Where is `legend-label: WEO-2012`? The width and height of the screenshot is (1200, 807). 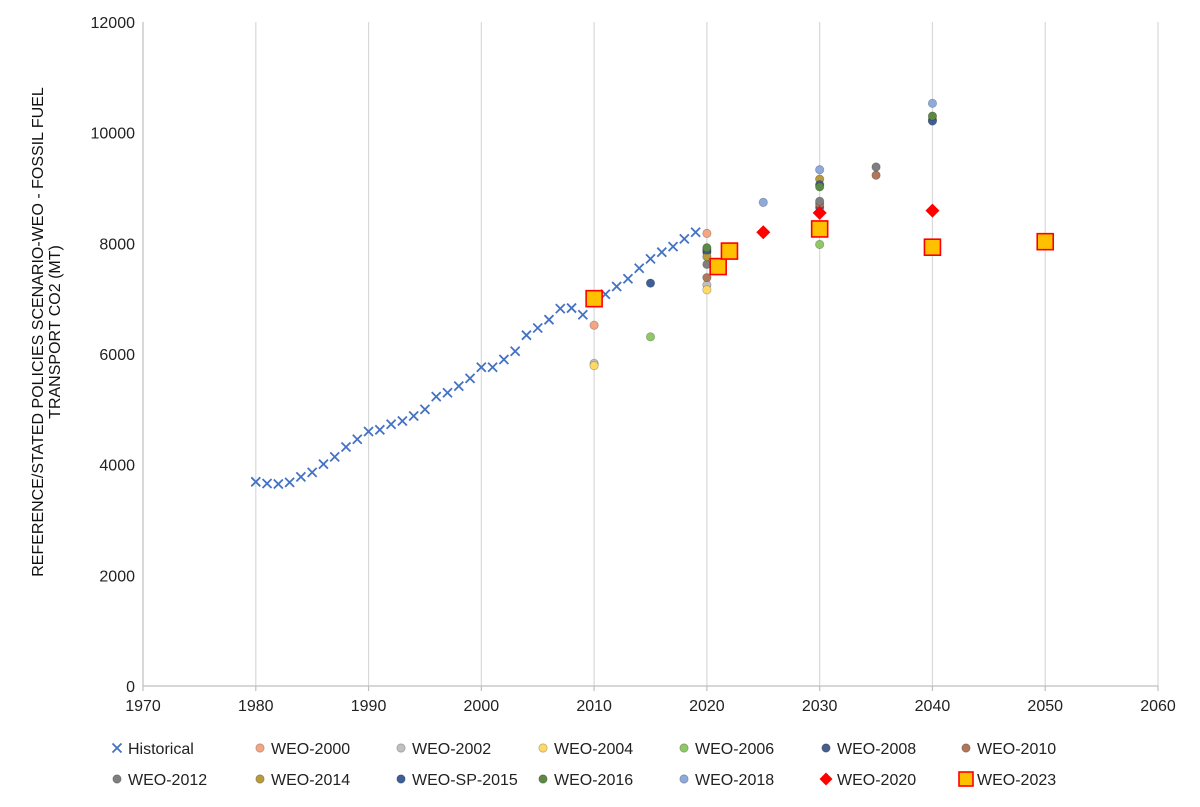
legend-label: WEO-2012 is located at coordinates (167, 780).